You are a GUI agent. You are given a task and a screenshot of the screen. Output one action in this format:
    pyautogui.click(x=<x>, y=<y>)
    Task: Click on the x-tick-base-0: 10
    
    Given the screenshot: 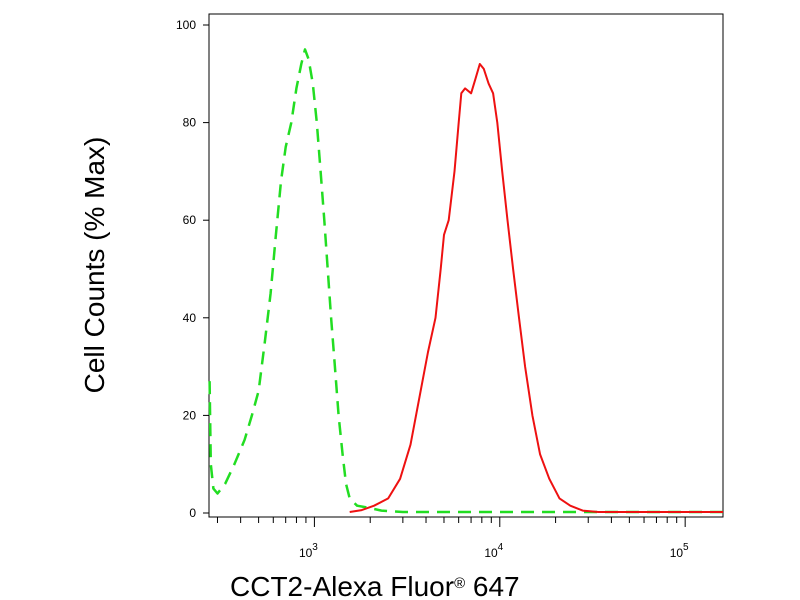 What is the action you would take?
    pyautogui.click(x=306, y=553)
    